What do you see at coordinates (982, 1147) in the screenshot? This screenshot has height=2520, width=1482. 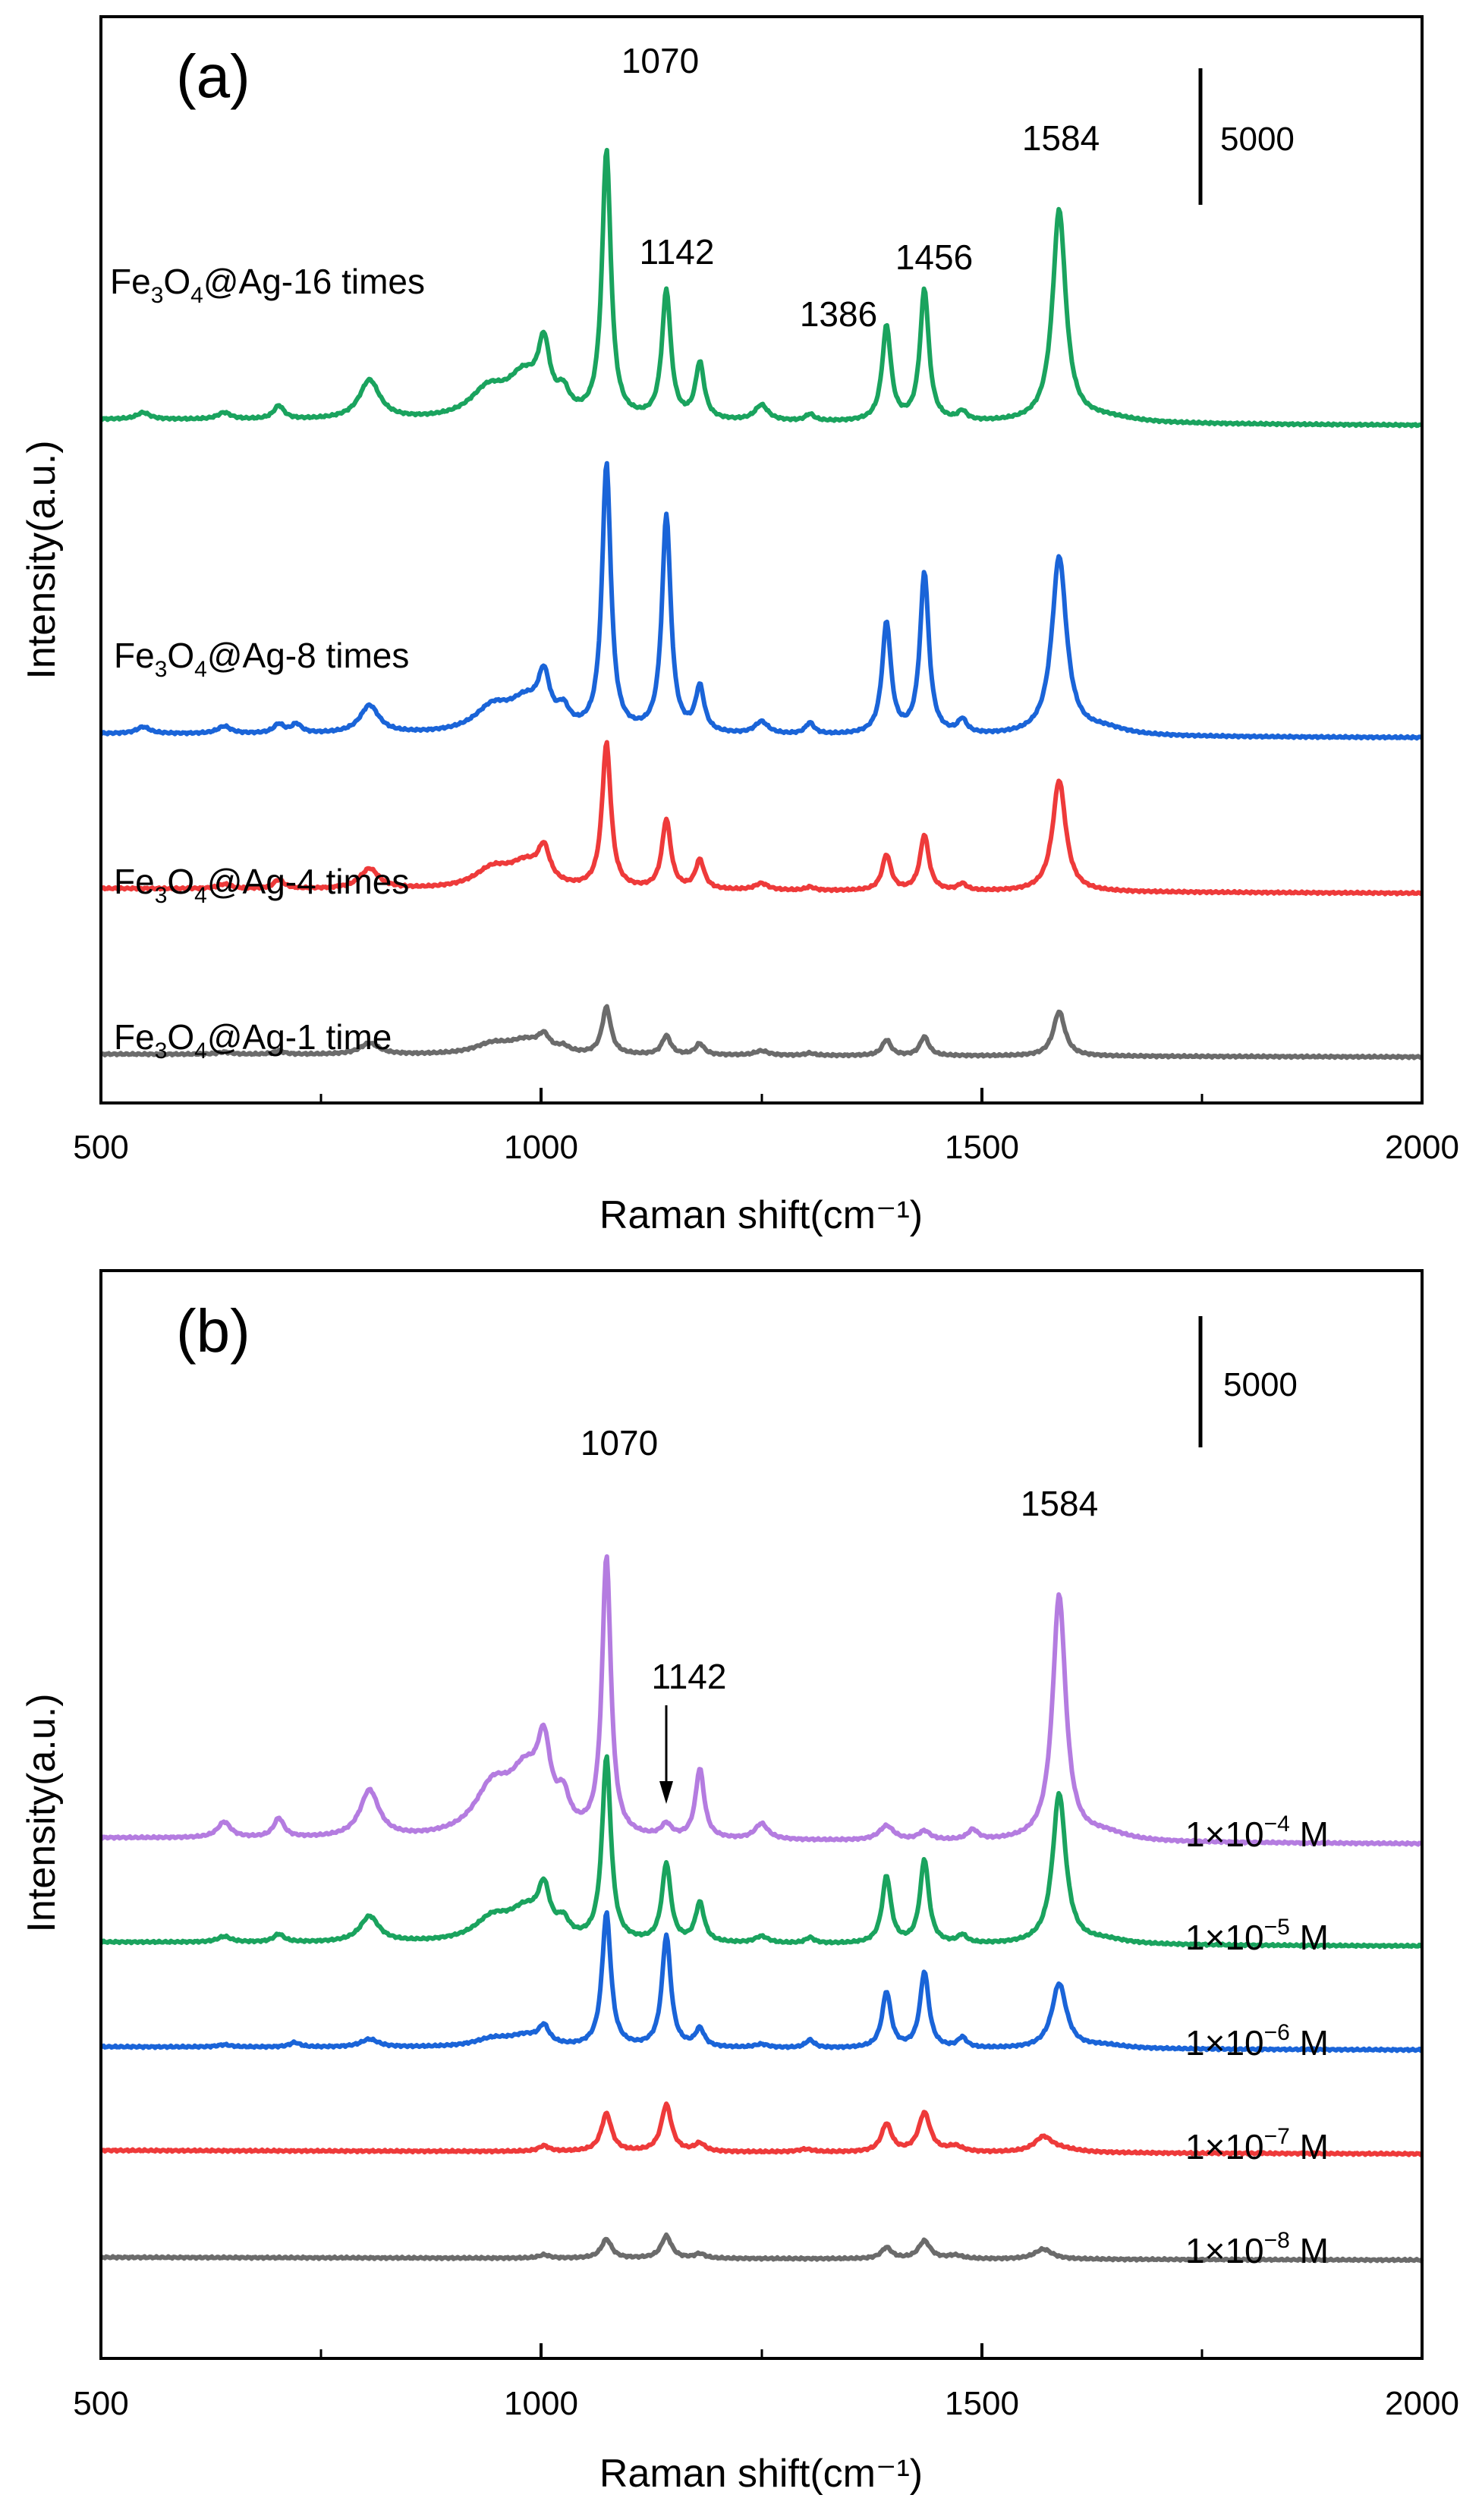 I see `panel-a-tick-label-1500: 1500` at bounding box center [982, 1147].